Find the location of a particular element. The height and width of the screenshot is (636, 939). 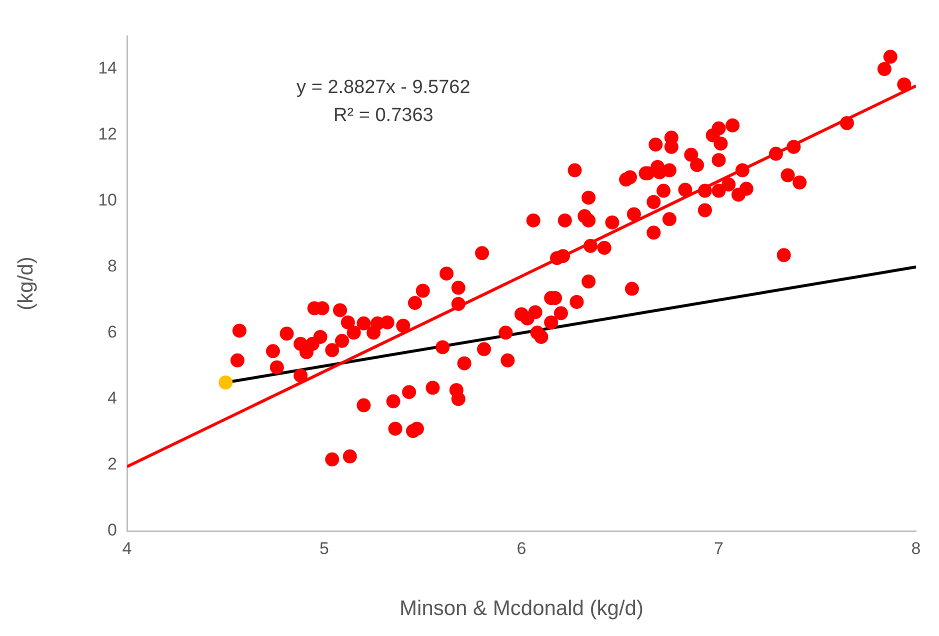

y-tick-label: 14 is located at coordinates (107, 68).